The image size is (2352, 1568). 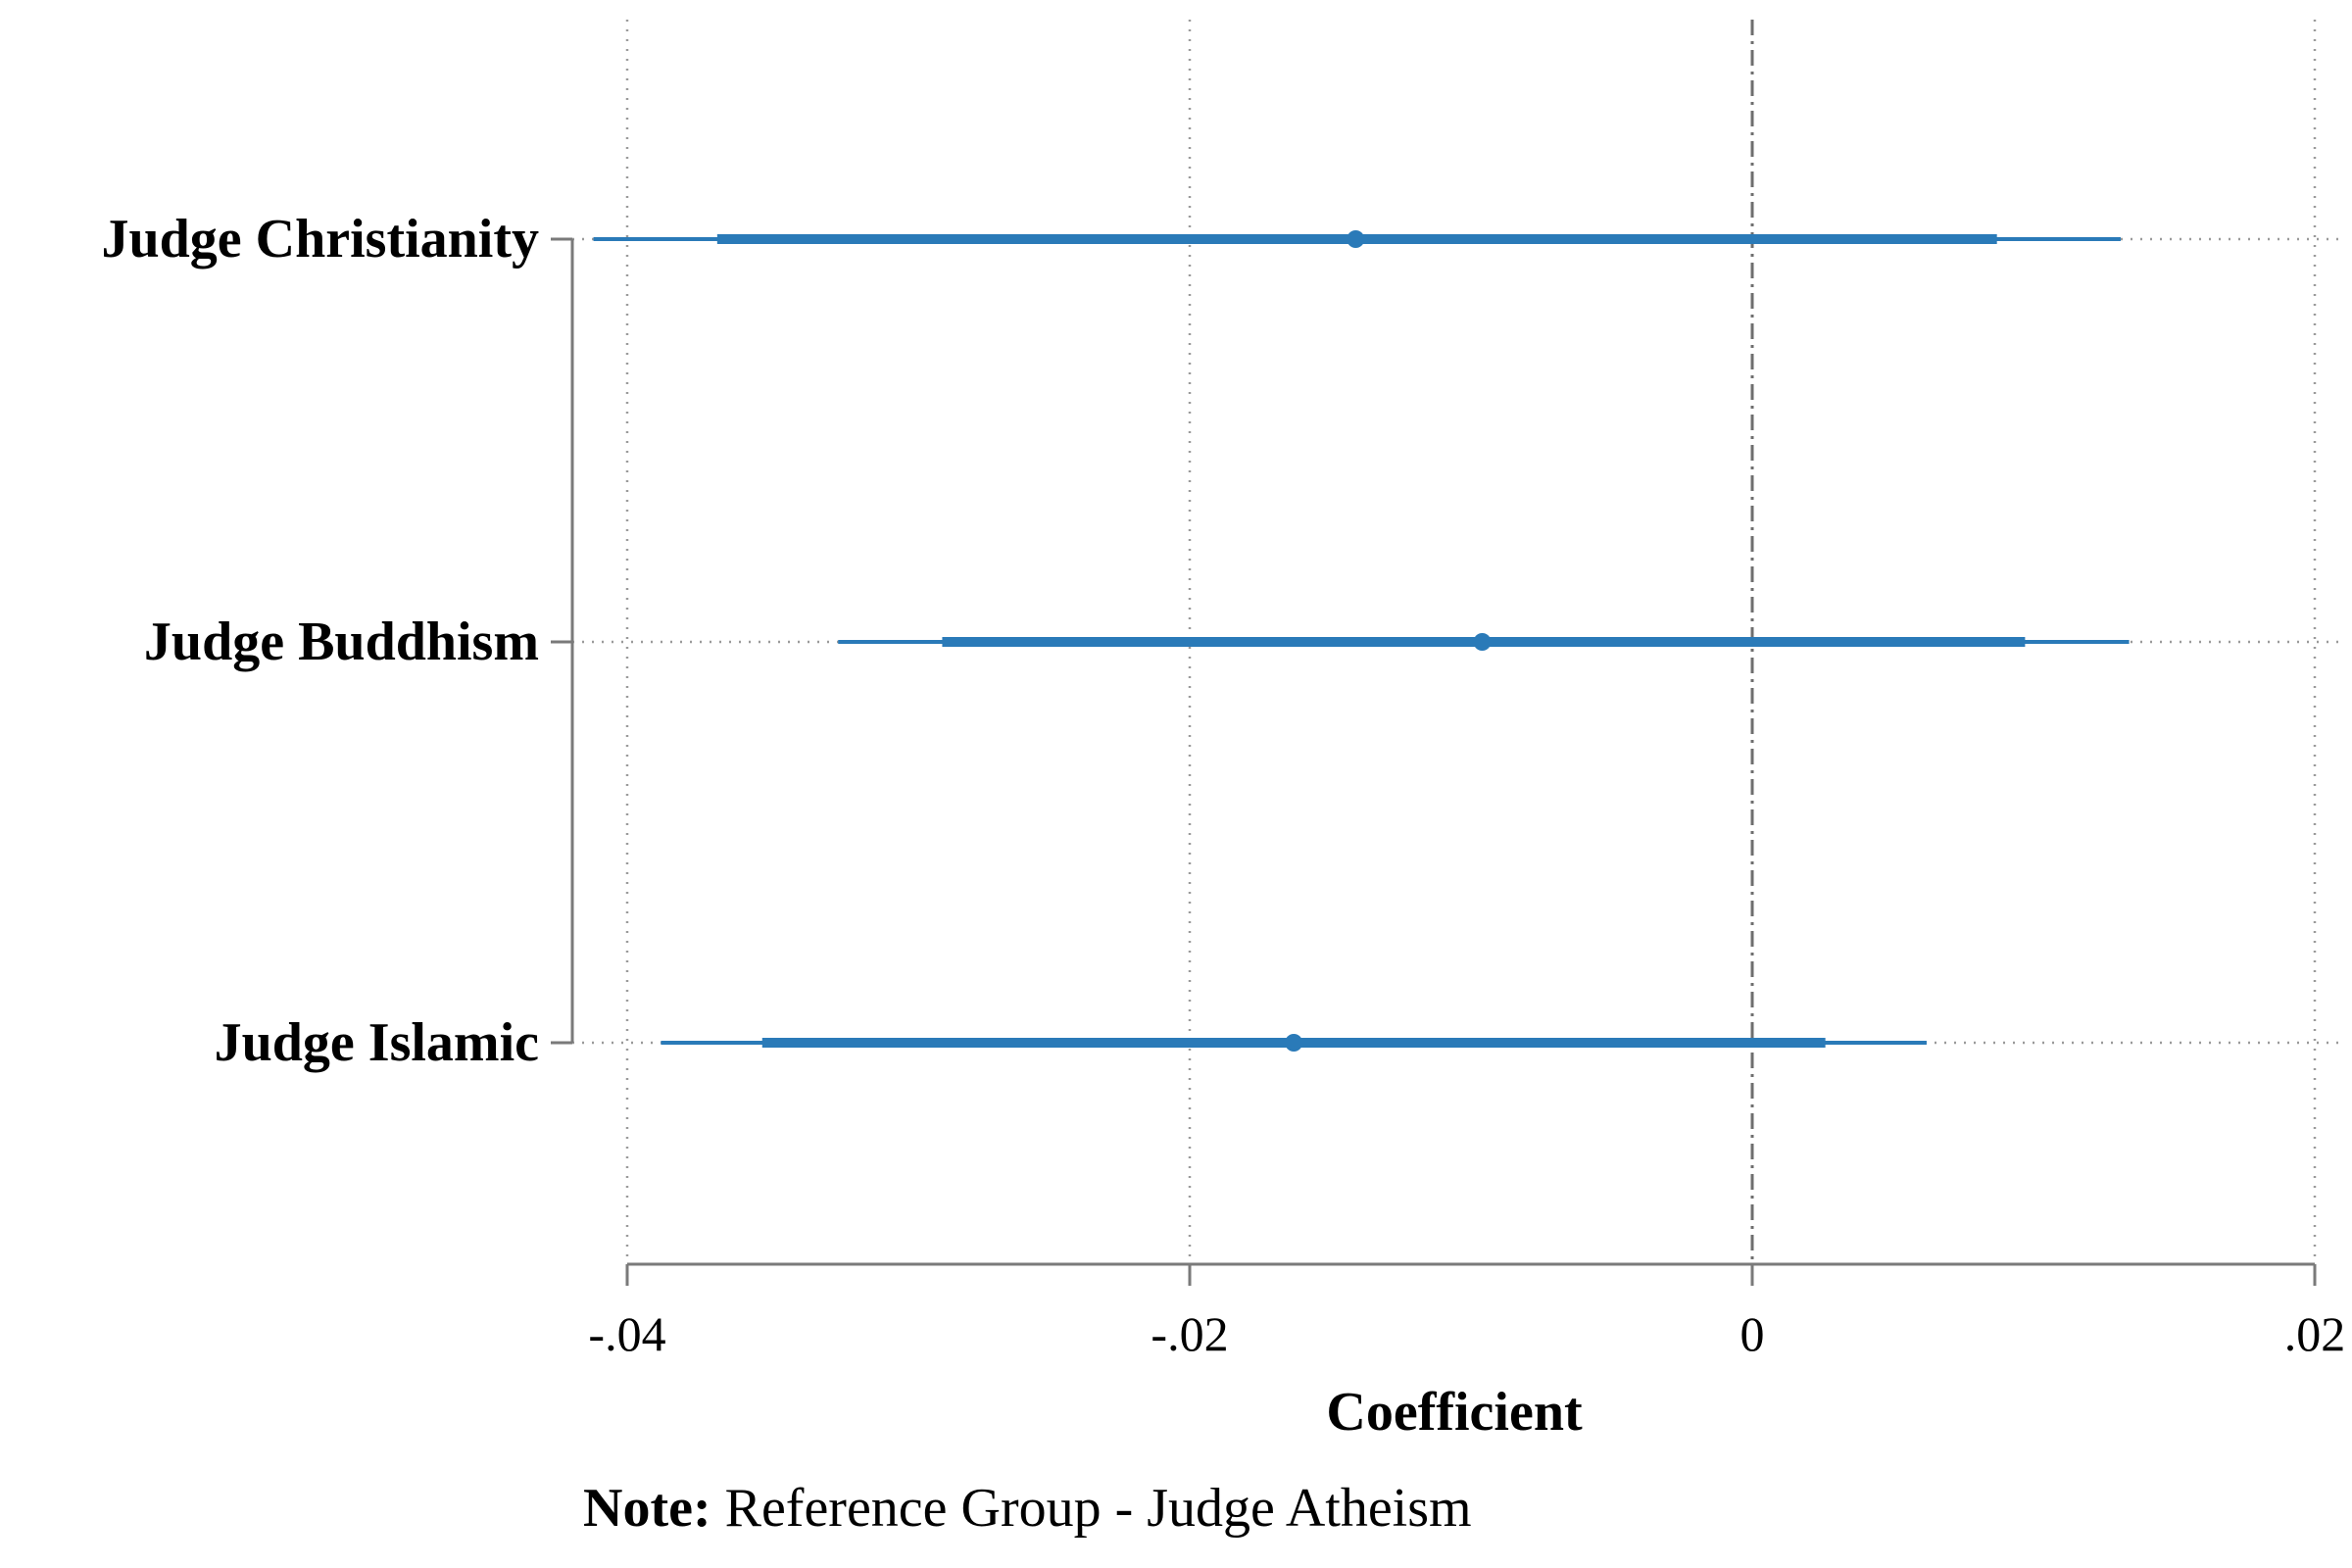 I want to click on x-axis-title: Coefficient, so click(x=1454, y=1412).